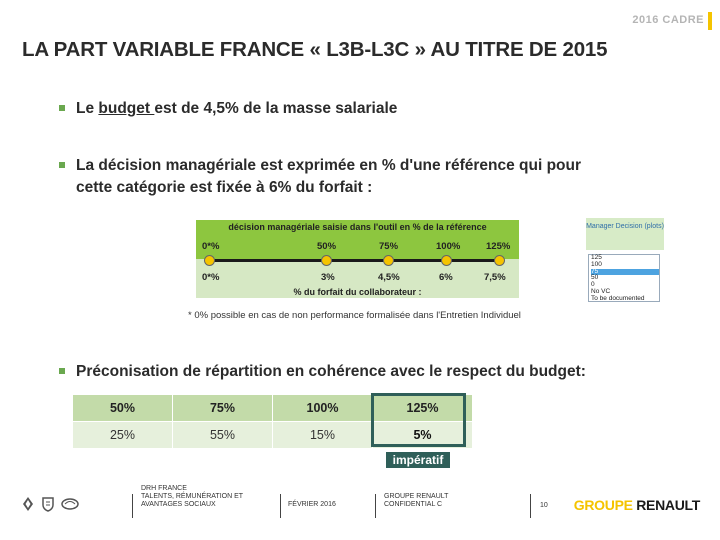 The width and height of the screenshot is (720, 540). What do you see at coordinates (710, 21) in the screenshot?
I see `section-tag-bar` at bounding box center [710, 21].